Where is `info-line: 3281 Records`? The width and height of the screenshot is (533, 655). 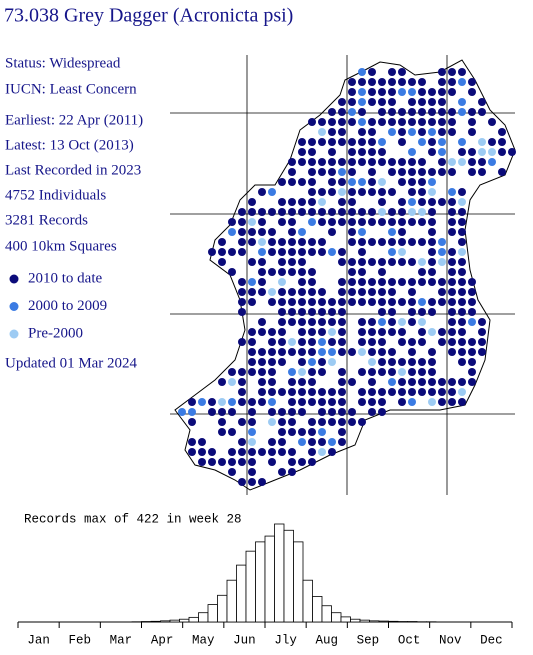
info-line: 3281 Records is located at coordinates (46, 220).